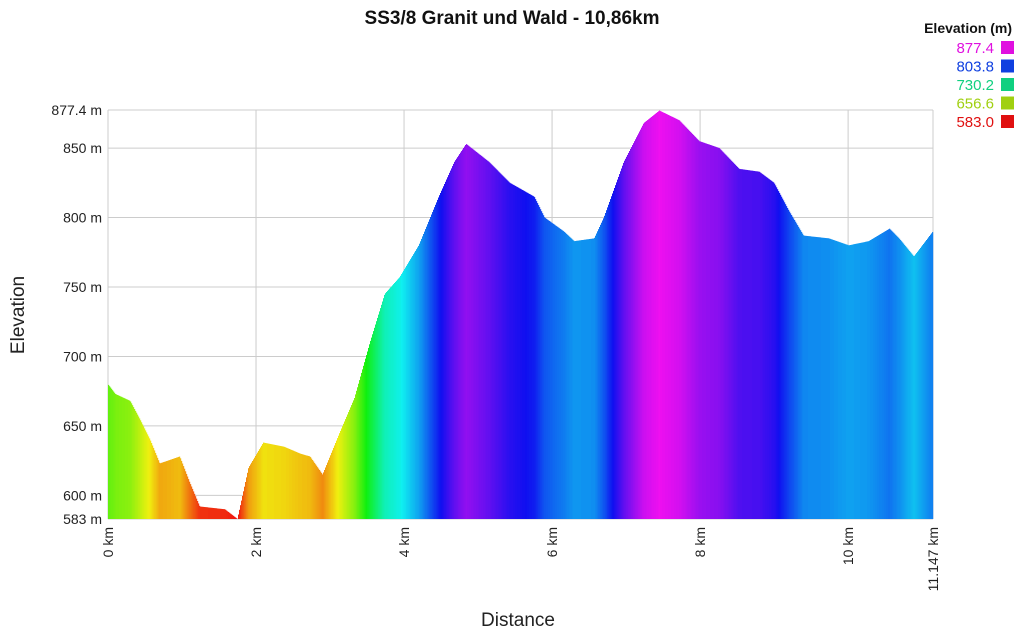 The height and width of the screenshot is (631, 1024). I want to click on y-tick-label: 800 m, so click(82, 218).